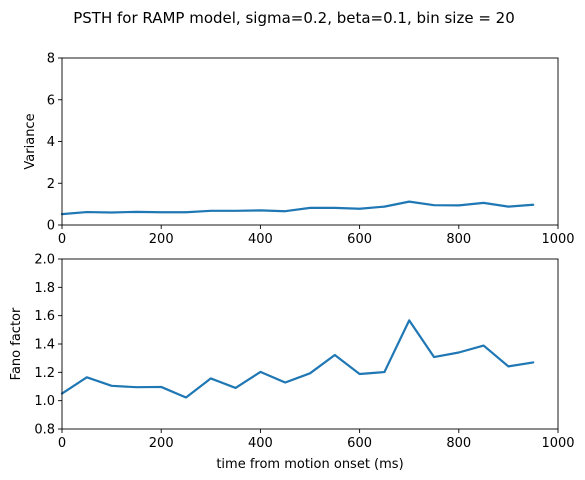  What do you see at coordinates (16, 343) in the screenshot?
I see `y-axis-label-1: Fano factor` at bounding box center [16, 343].